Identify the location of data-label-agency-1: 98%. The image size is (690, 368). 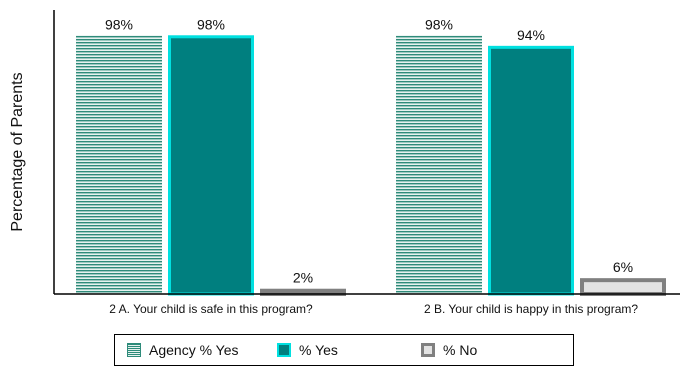
(119, 24).